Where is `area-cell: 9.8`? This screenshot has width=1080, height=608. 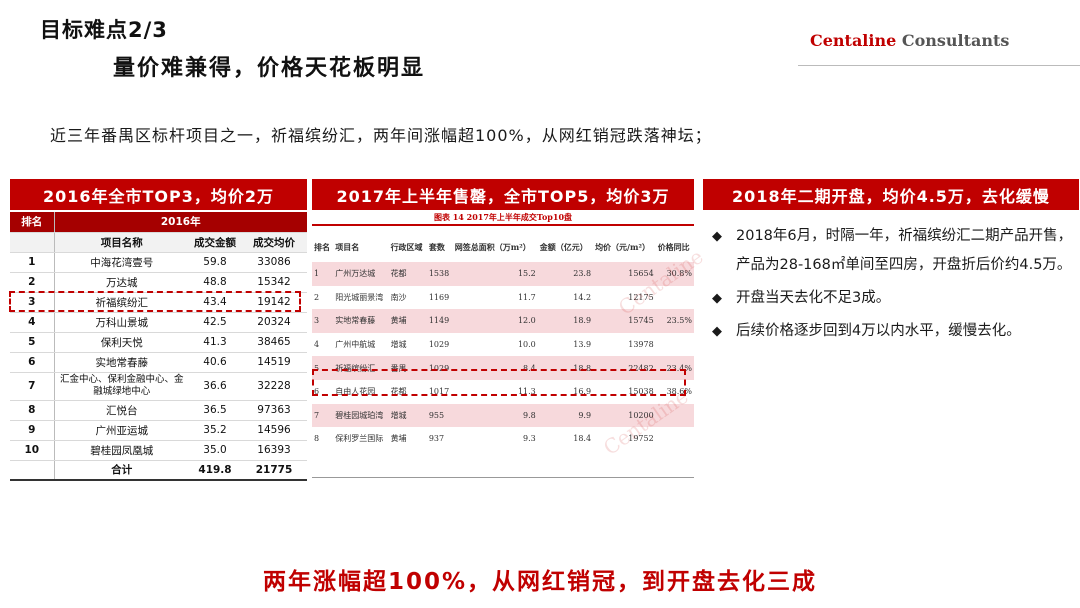
area-cell: 9.8 is located at coordinates (495, 415).